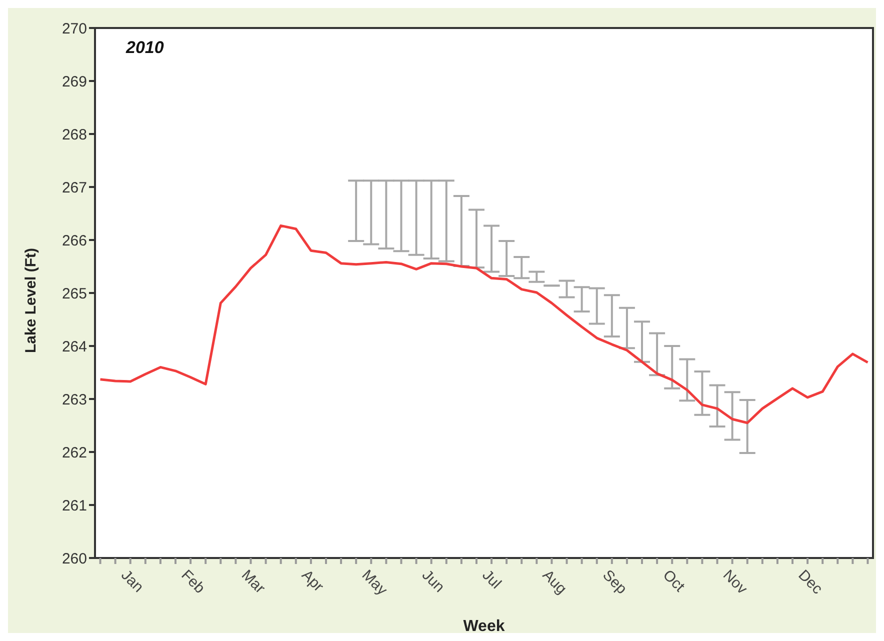 The height and width of the screenshot is (641, 884). I want to click on x-axis-title: Week, so click(484, 626).